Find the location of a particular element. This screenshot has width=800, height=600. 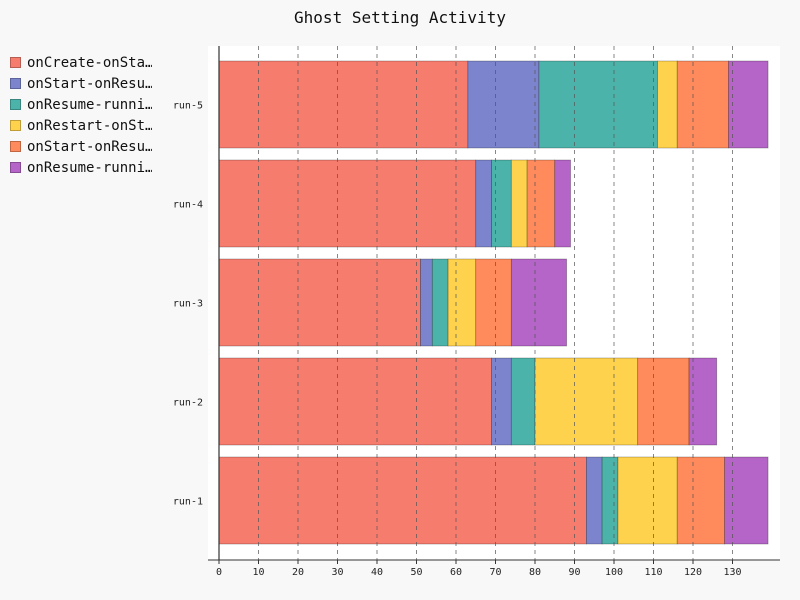

x-tick-label: 0 is located at coordinates (219, 572).